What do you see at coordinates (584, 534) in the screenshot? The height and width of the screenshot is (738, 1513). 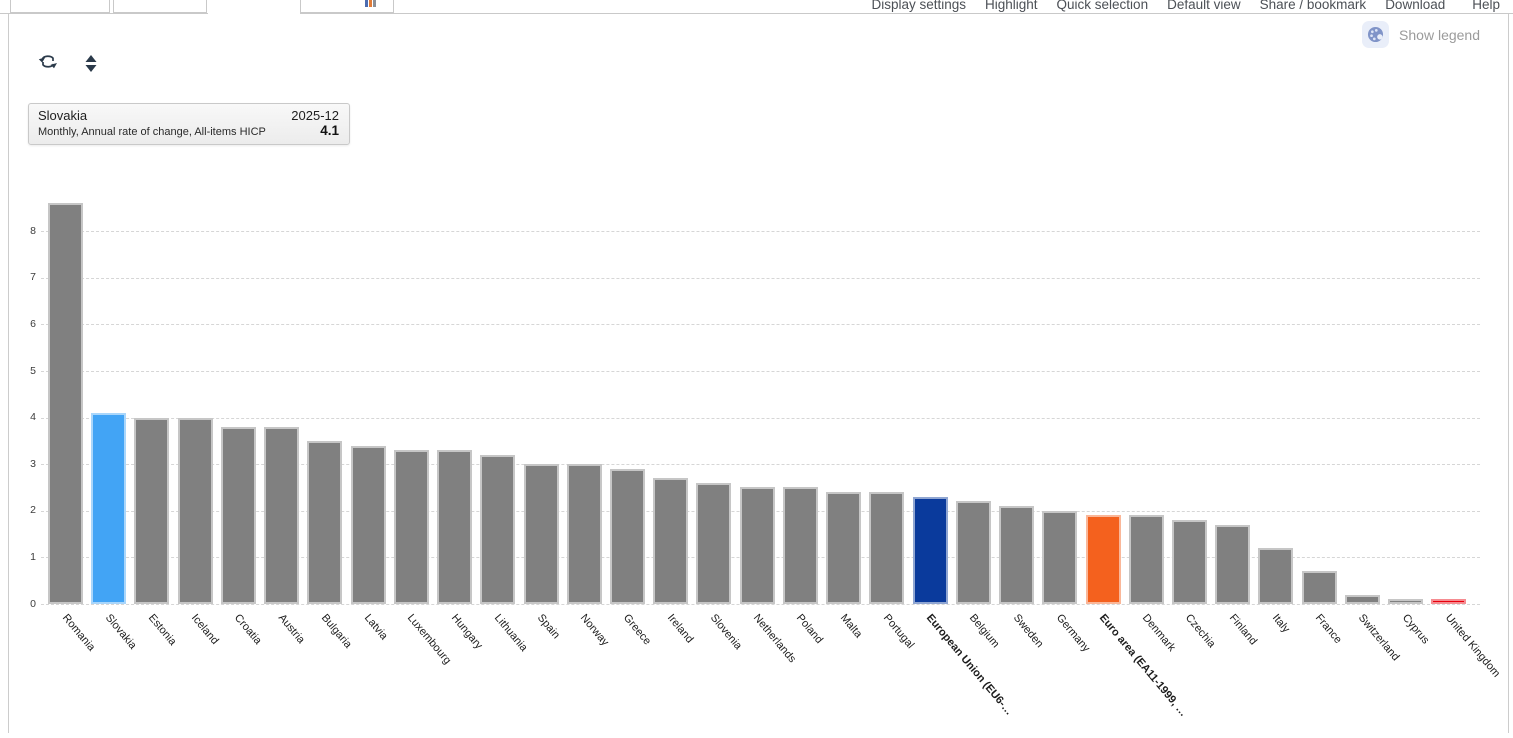 I see `bar-norway` at bounding box center [584, 534].